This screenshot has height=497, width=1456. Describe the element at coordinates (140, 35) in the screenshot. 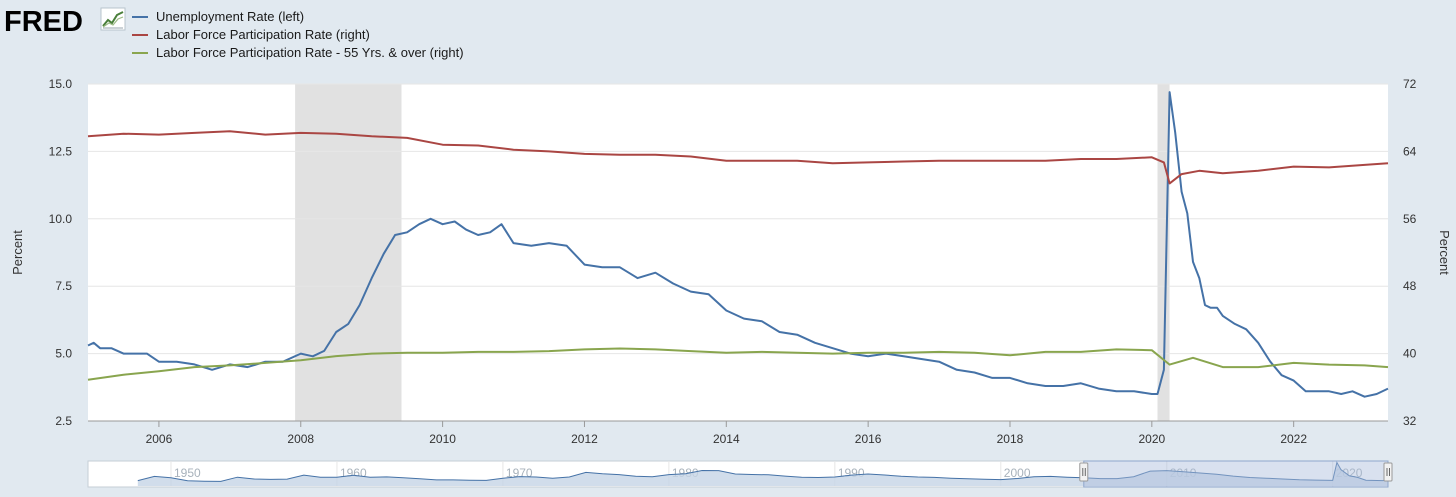

I see `legend-swatch-lfpr` at that location.